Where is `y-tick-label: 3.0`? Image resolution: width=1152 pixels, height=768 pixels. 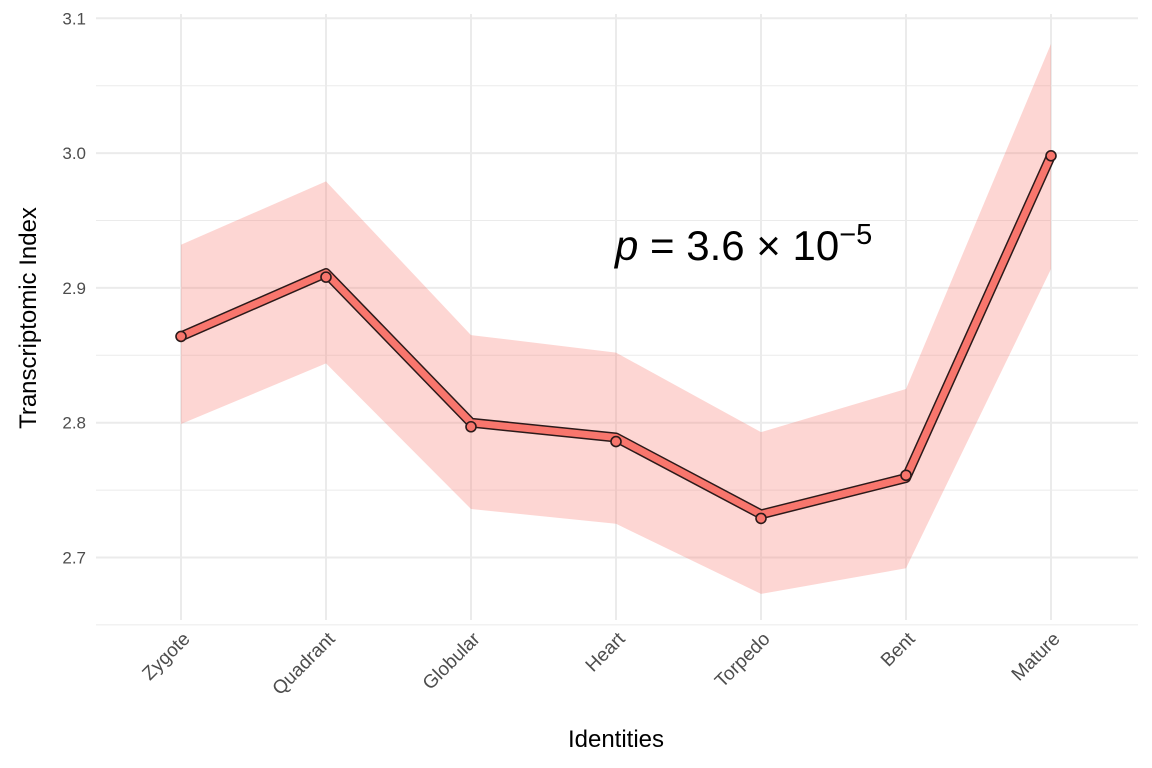
y-tick-label: 3.0 is located at coordinates (74, 153).